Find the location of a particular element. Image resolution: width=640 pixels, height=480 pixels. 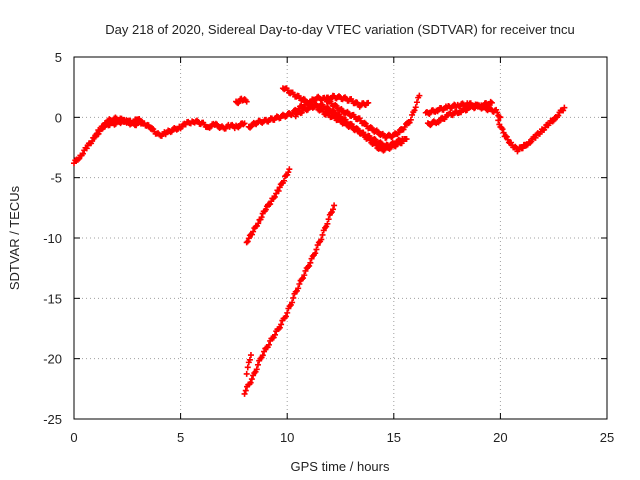

x-tick-label: 20 is located at coordinates (500, 437).